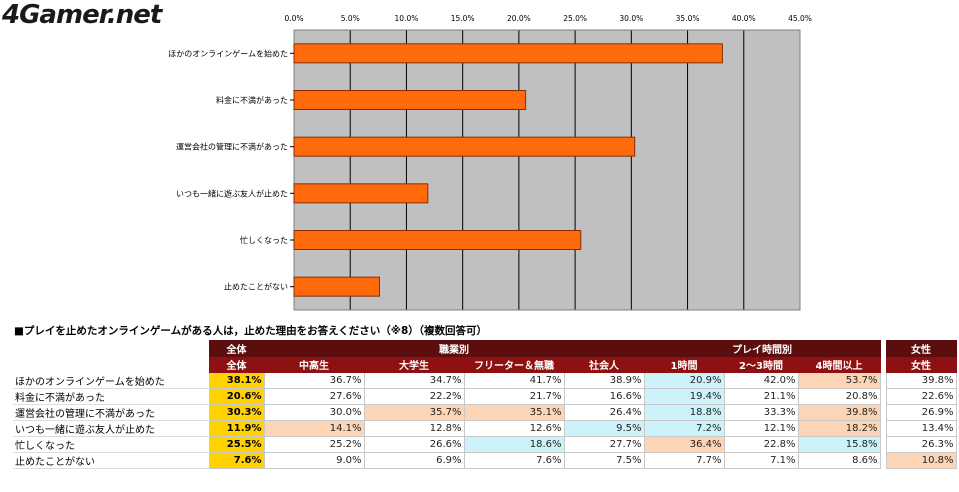 The image size is (959, 492). What do you see at coordinates (684, 380) in the screenshot?
I see `value-cell: 20.9%` at bounding box center [684, 380].